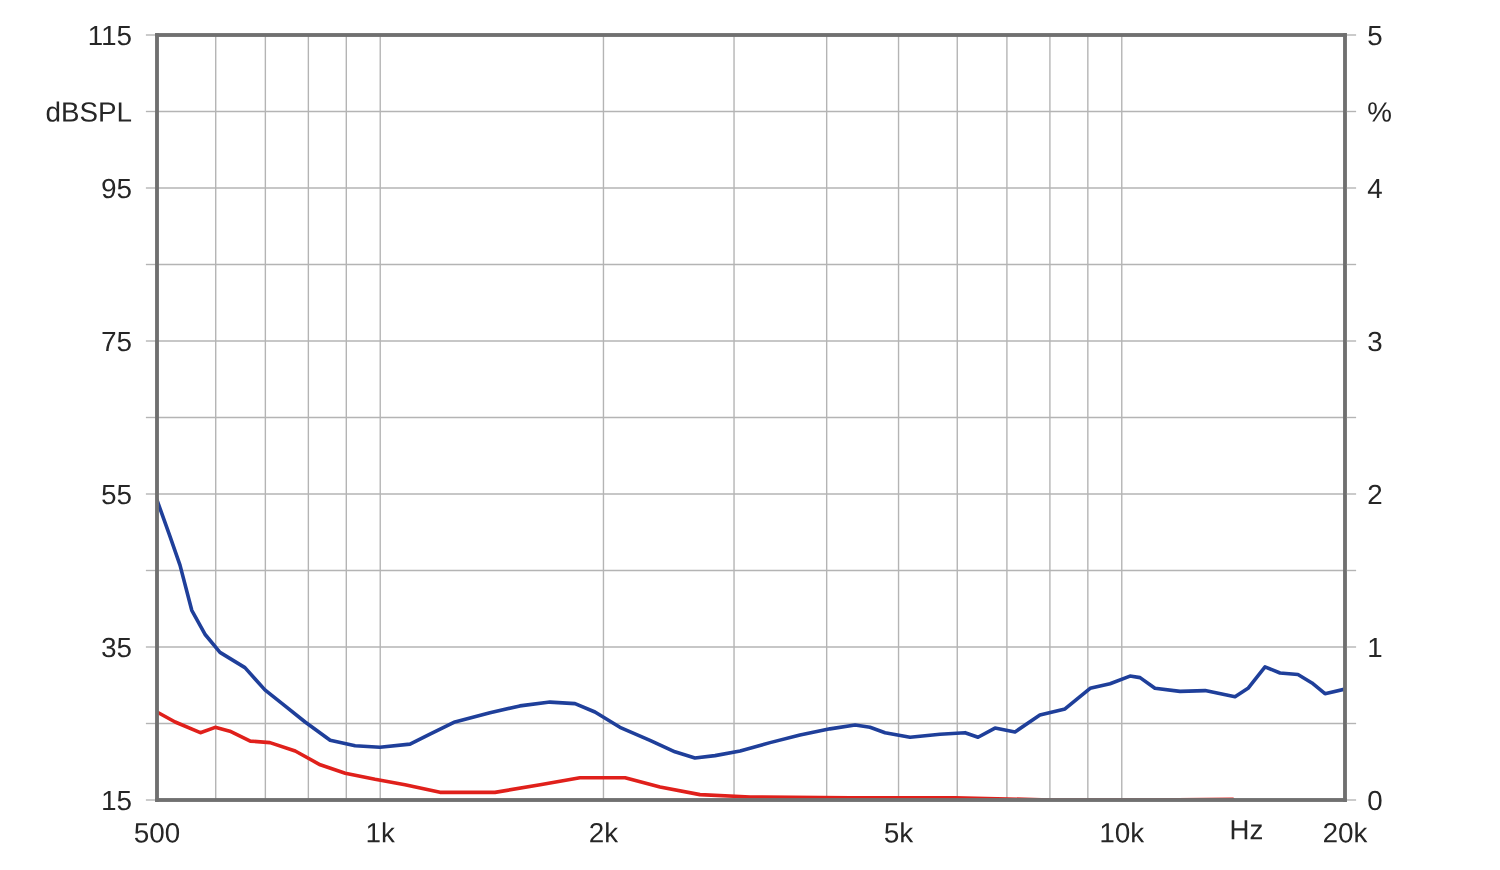 The width and height of the screenshot is (1500, 870). I want to click on y-tick-label: 115, so click(110, 35).